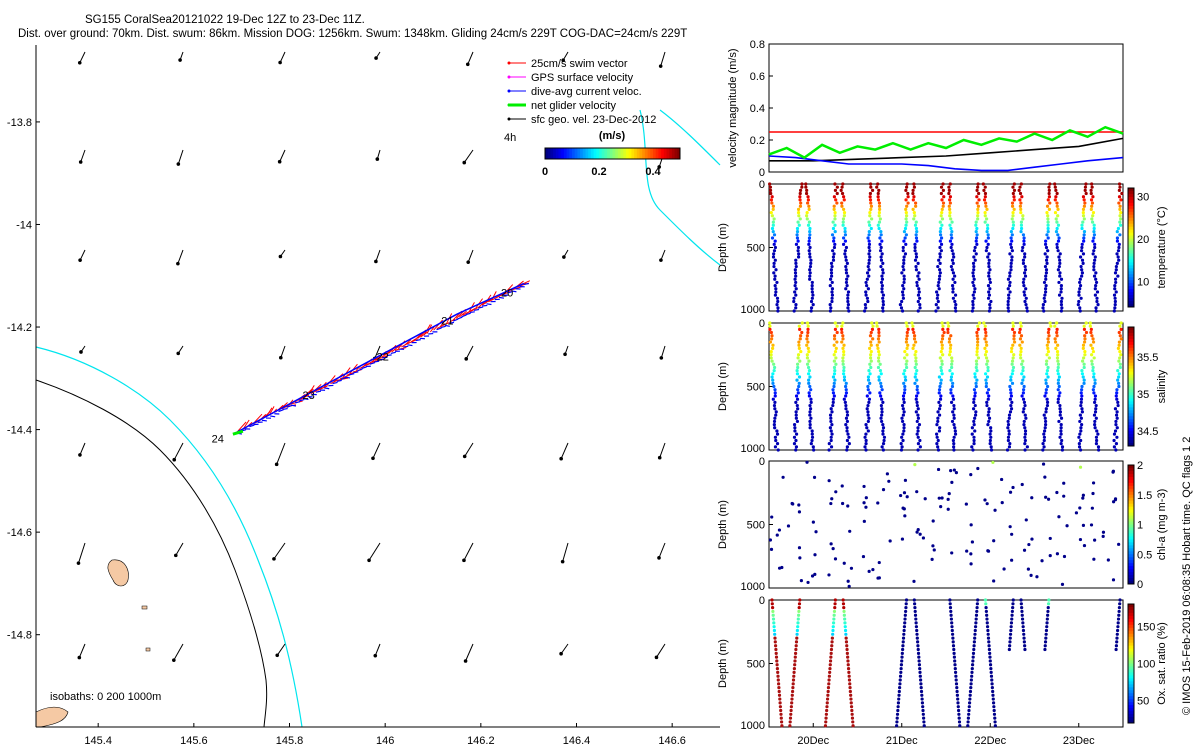  What do you see at coordinates (459, 318) in the screenshot?
I see `dac-vector` at bounding box center [459, 318].